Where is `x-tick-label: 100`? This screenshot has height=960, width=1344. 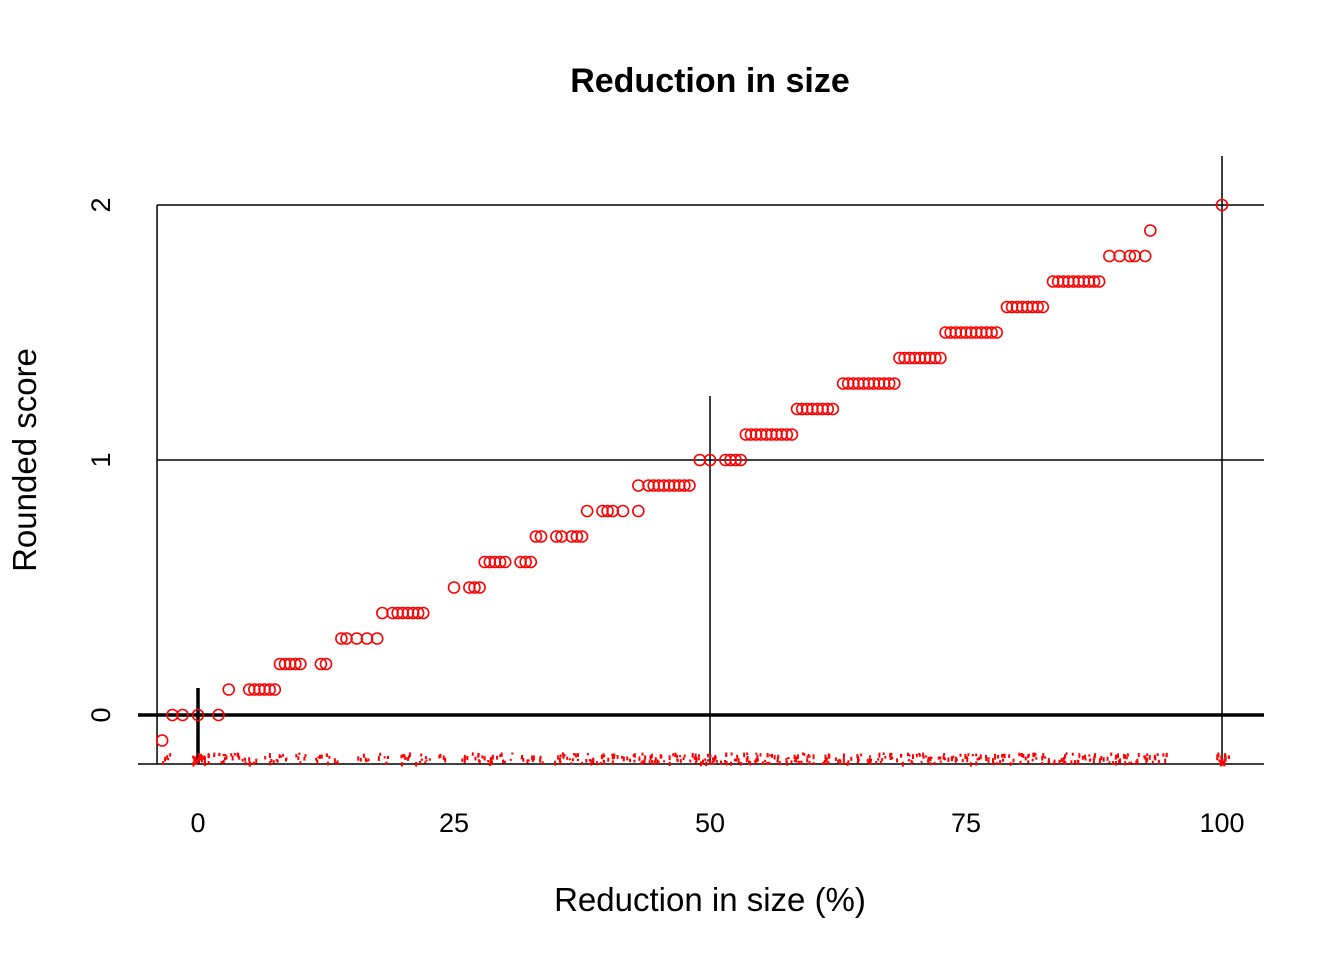 x-tick-label: 100 is located at coordinates (1221, 823).